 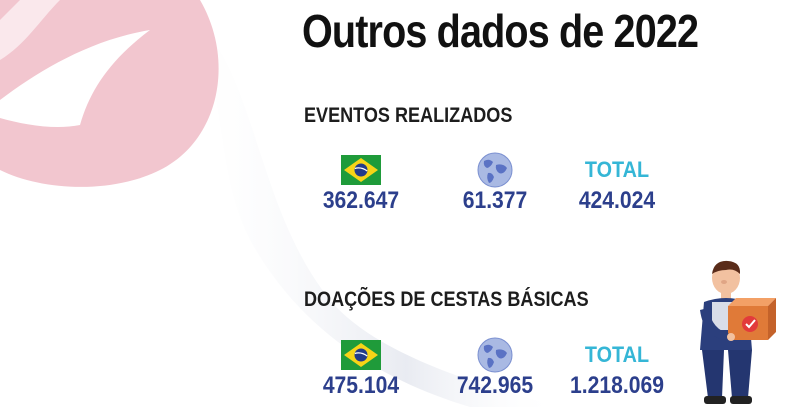 What do you see at coordinates (617, 385) in the screenshot?
I see `stat-value: 1.218.069` at bounding box center [617, 385].